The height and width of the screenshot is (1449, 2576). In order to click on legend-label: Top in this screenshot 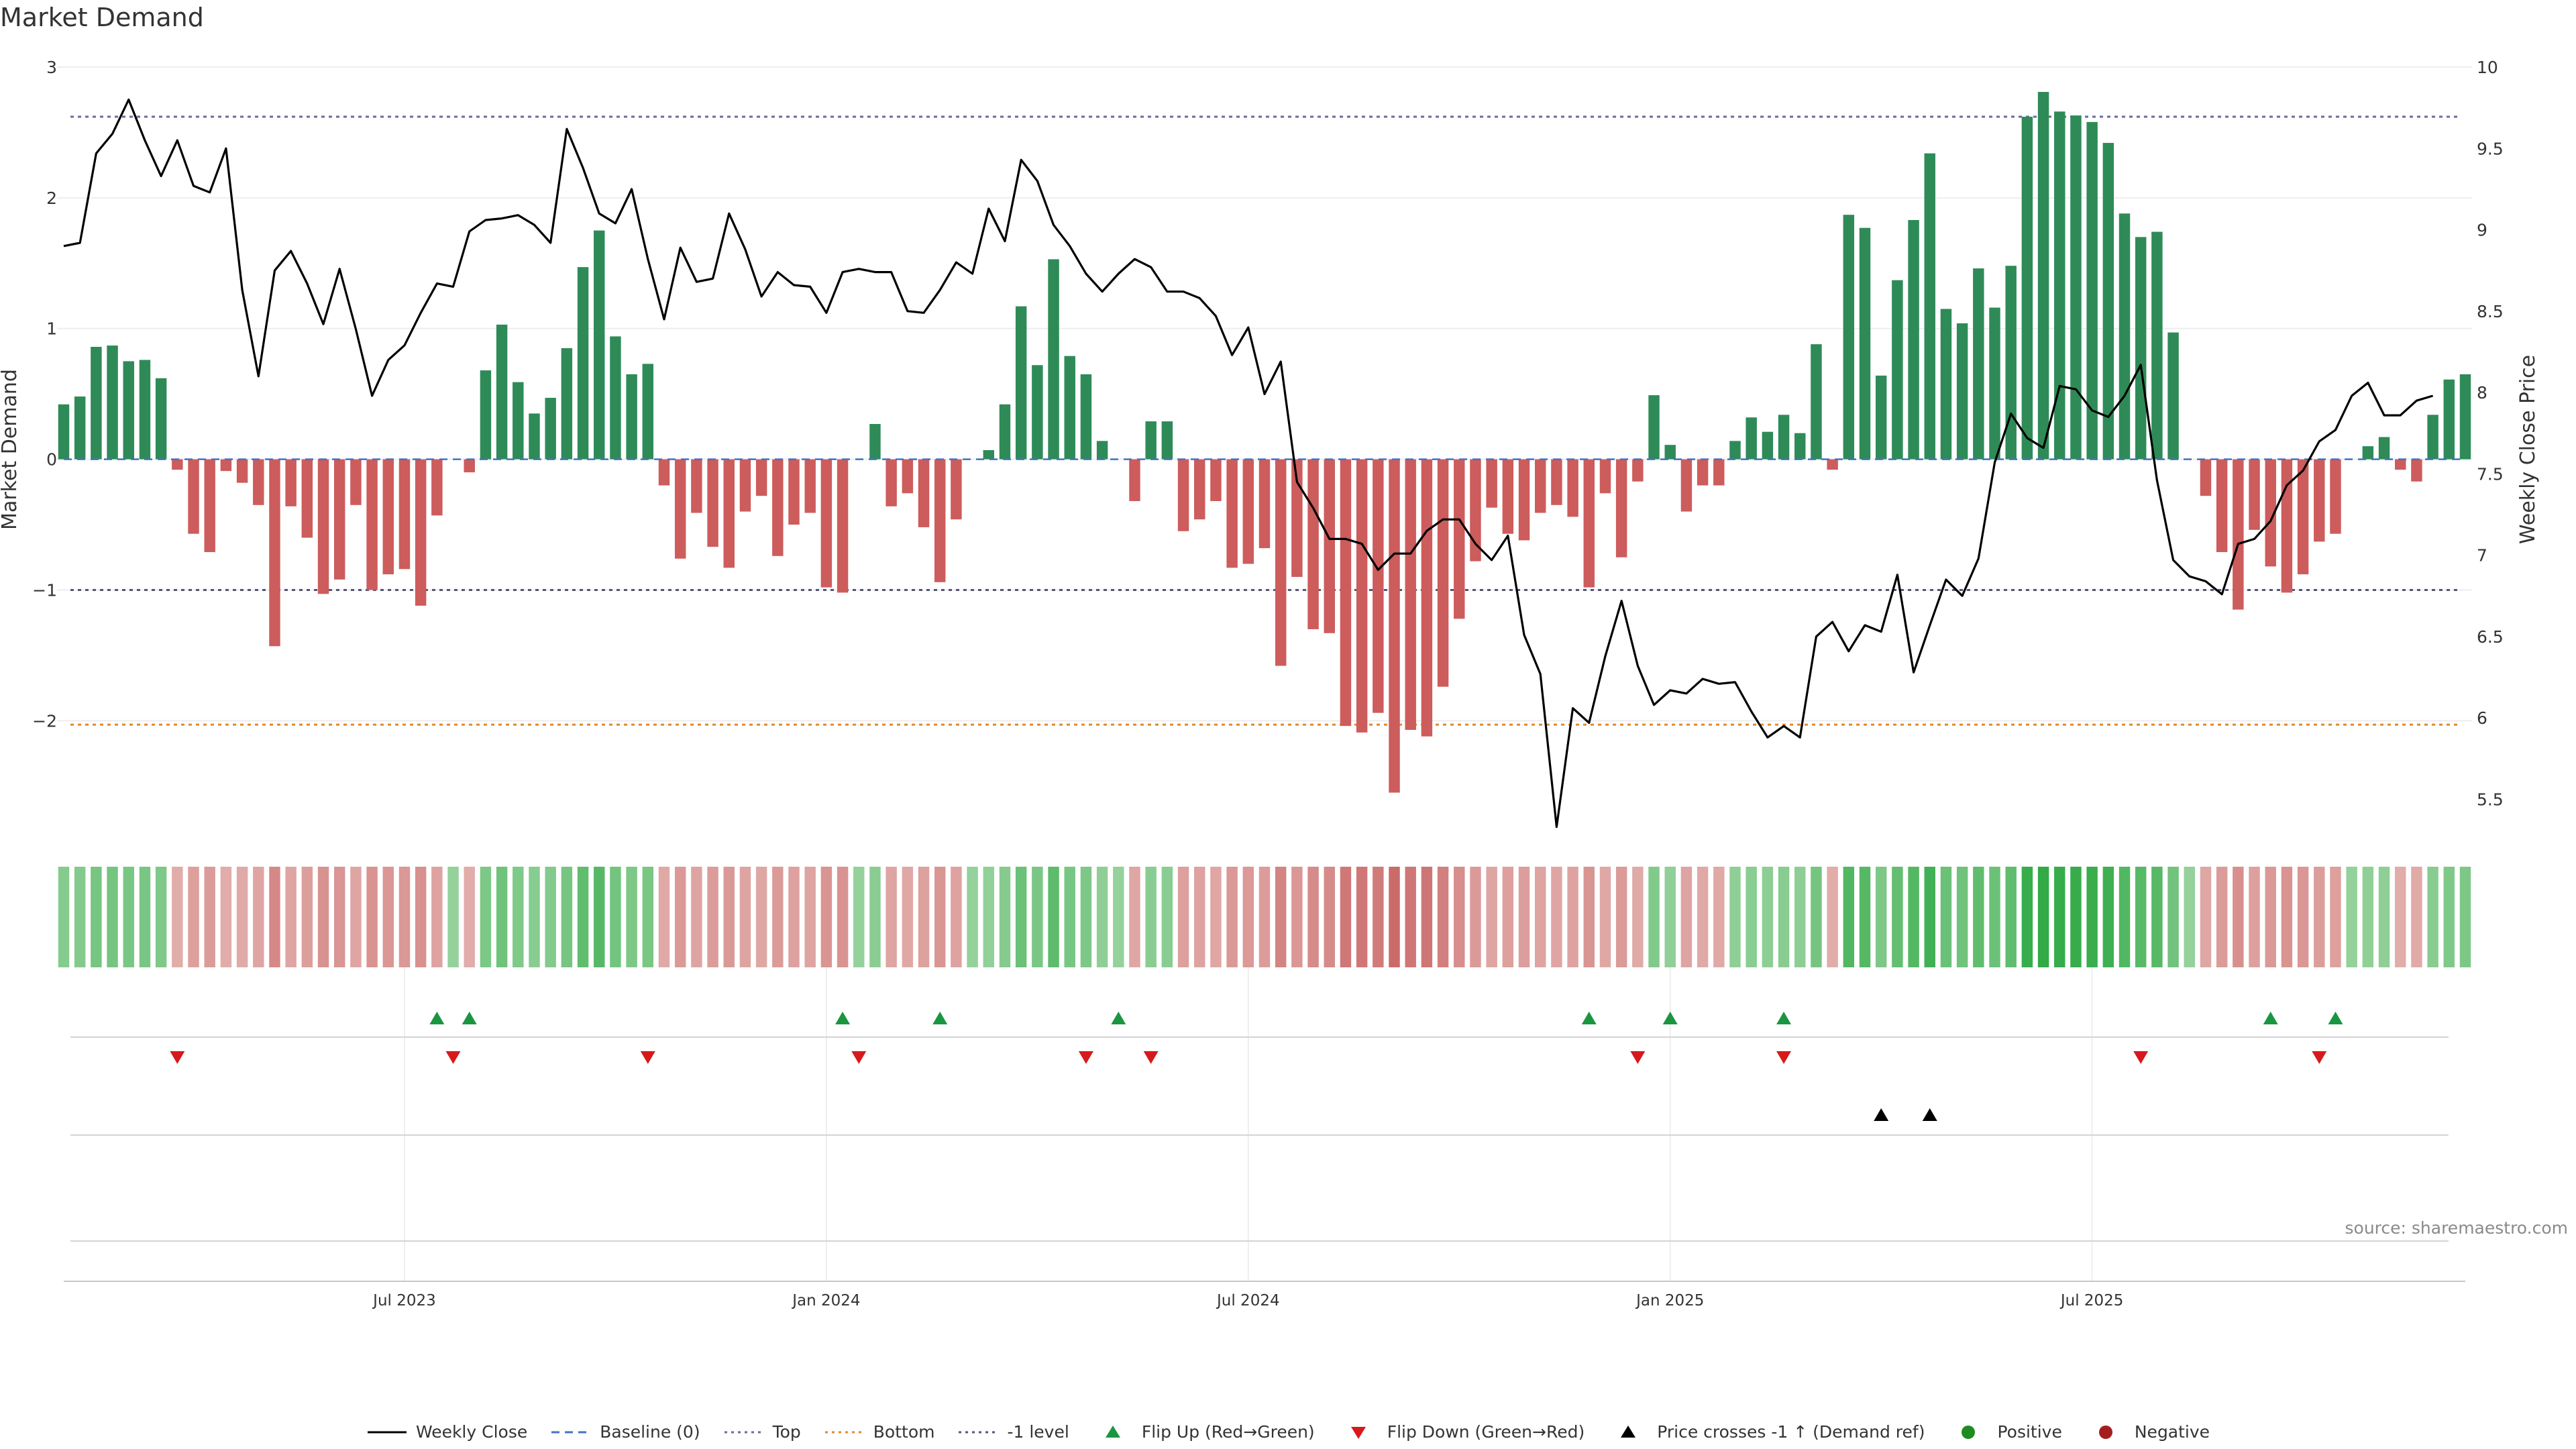, I will do `click(786, 1432)`.